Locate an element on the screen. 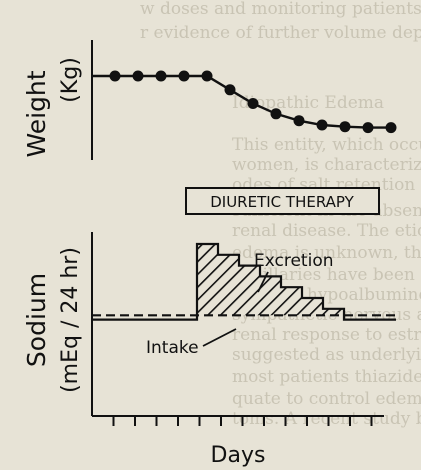 This screenshot has width=421, height=470. diuretic-therapy-box: DIURETIC THERAPY is located at coordinates (282, 201).